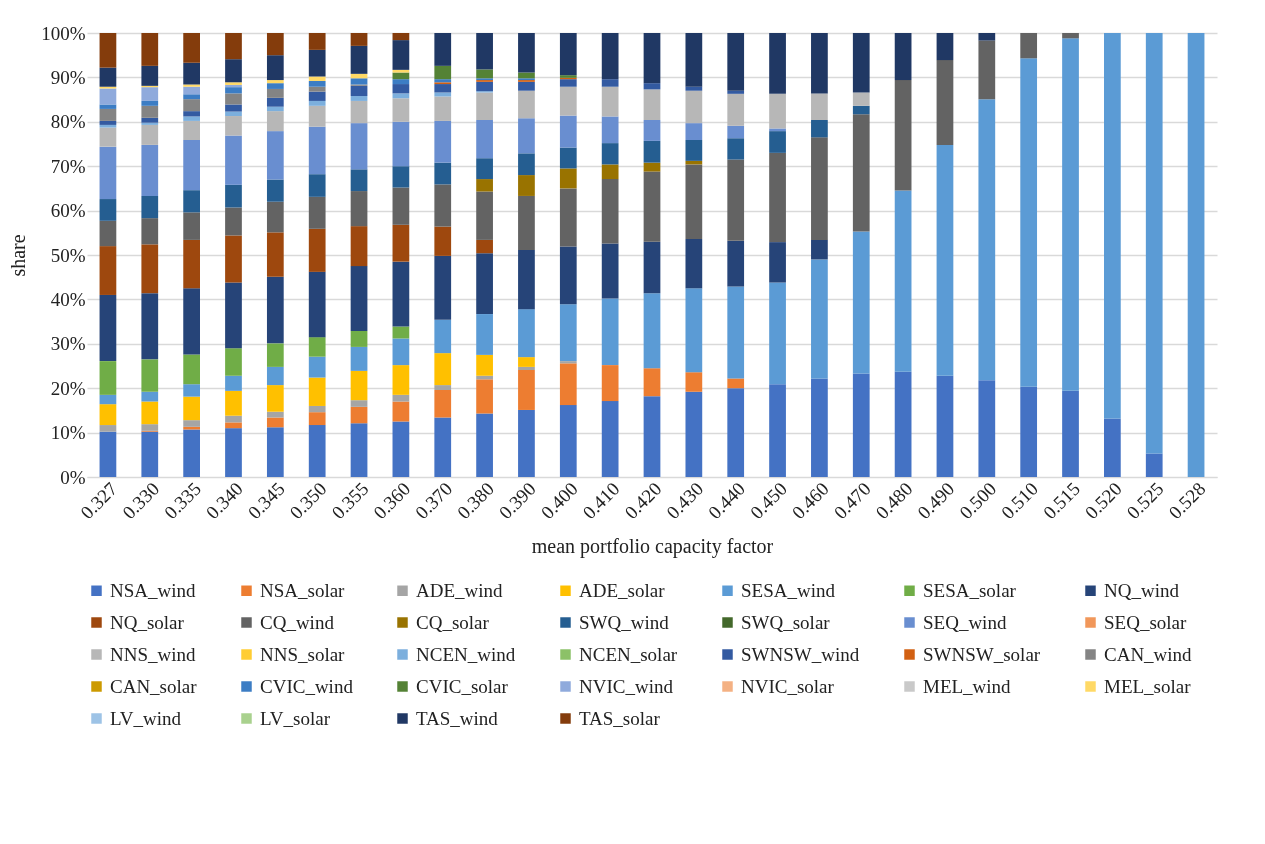 The image size is (1265, 844). I want to click on legend-label: NSA_wind, so click(153, 590).